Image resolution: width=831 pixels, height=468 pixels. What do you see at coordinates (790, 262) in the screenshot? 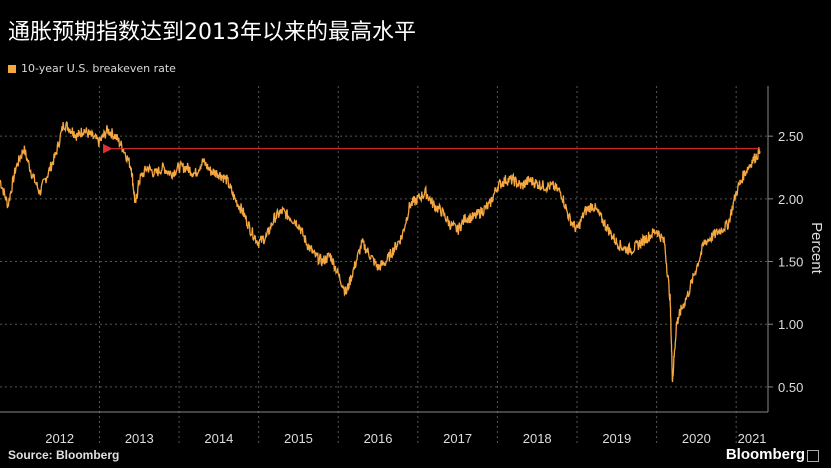
I see `y-tick-label: 1.50` at bounding box center [790, 262].